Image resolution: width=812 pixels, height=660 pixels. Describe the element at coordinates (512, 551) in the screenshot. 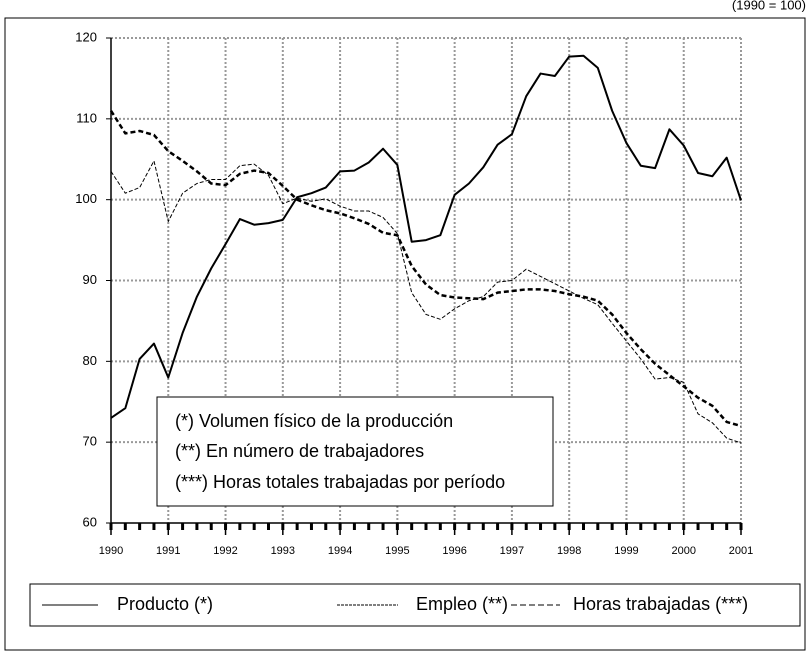

I see `x-tick-label: 1997` at that location.